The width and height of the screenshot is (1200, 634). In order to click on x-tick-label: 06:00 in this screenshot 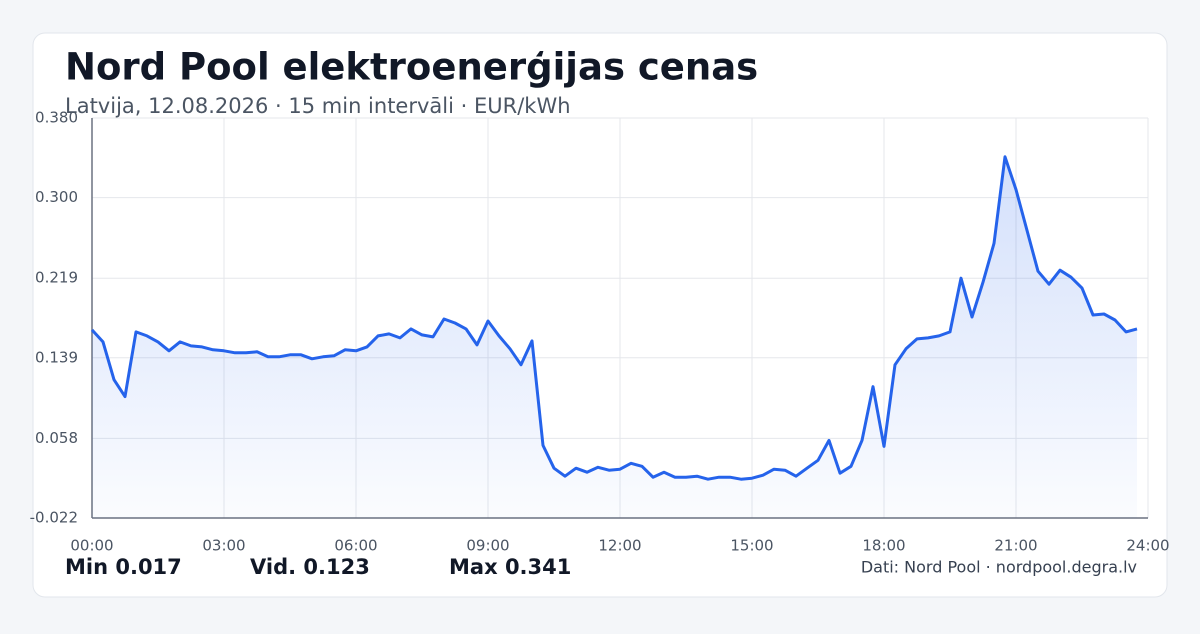, I will do `click(355, 546)`.